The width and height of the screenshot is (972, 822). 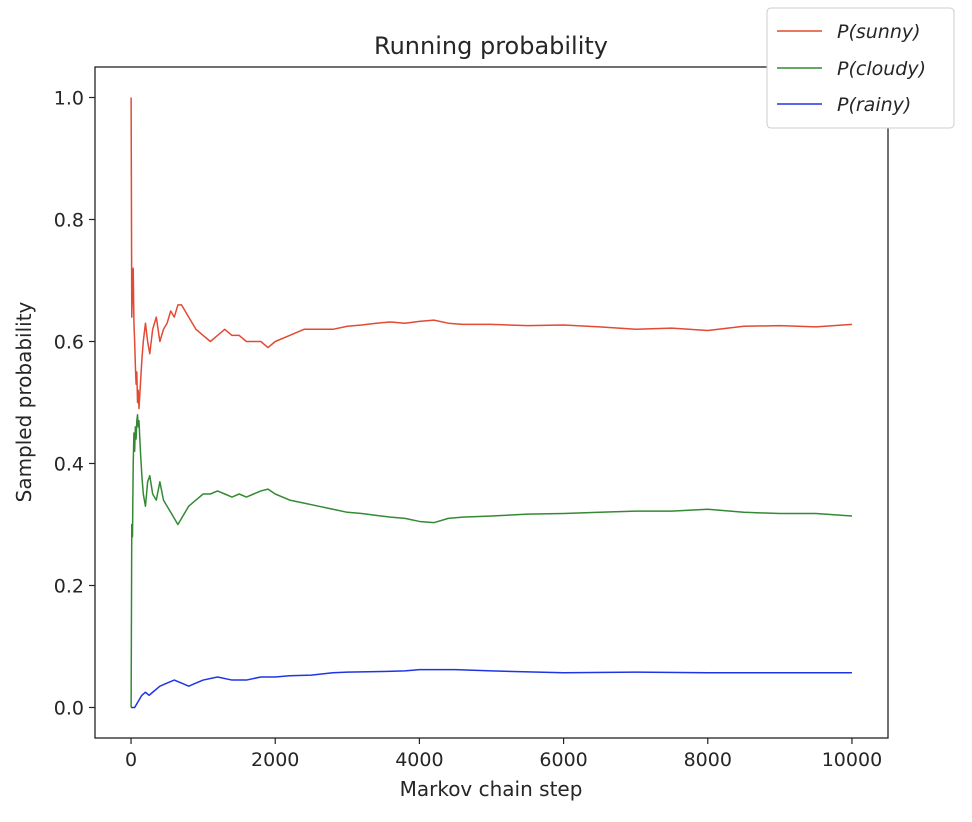 What do you see at coordinates (503, 754) in the screenshot?
I see `x-axis: 0 2000 4000 6000 8000 10000` at bounding box center [503, 754].